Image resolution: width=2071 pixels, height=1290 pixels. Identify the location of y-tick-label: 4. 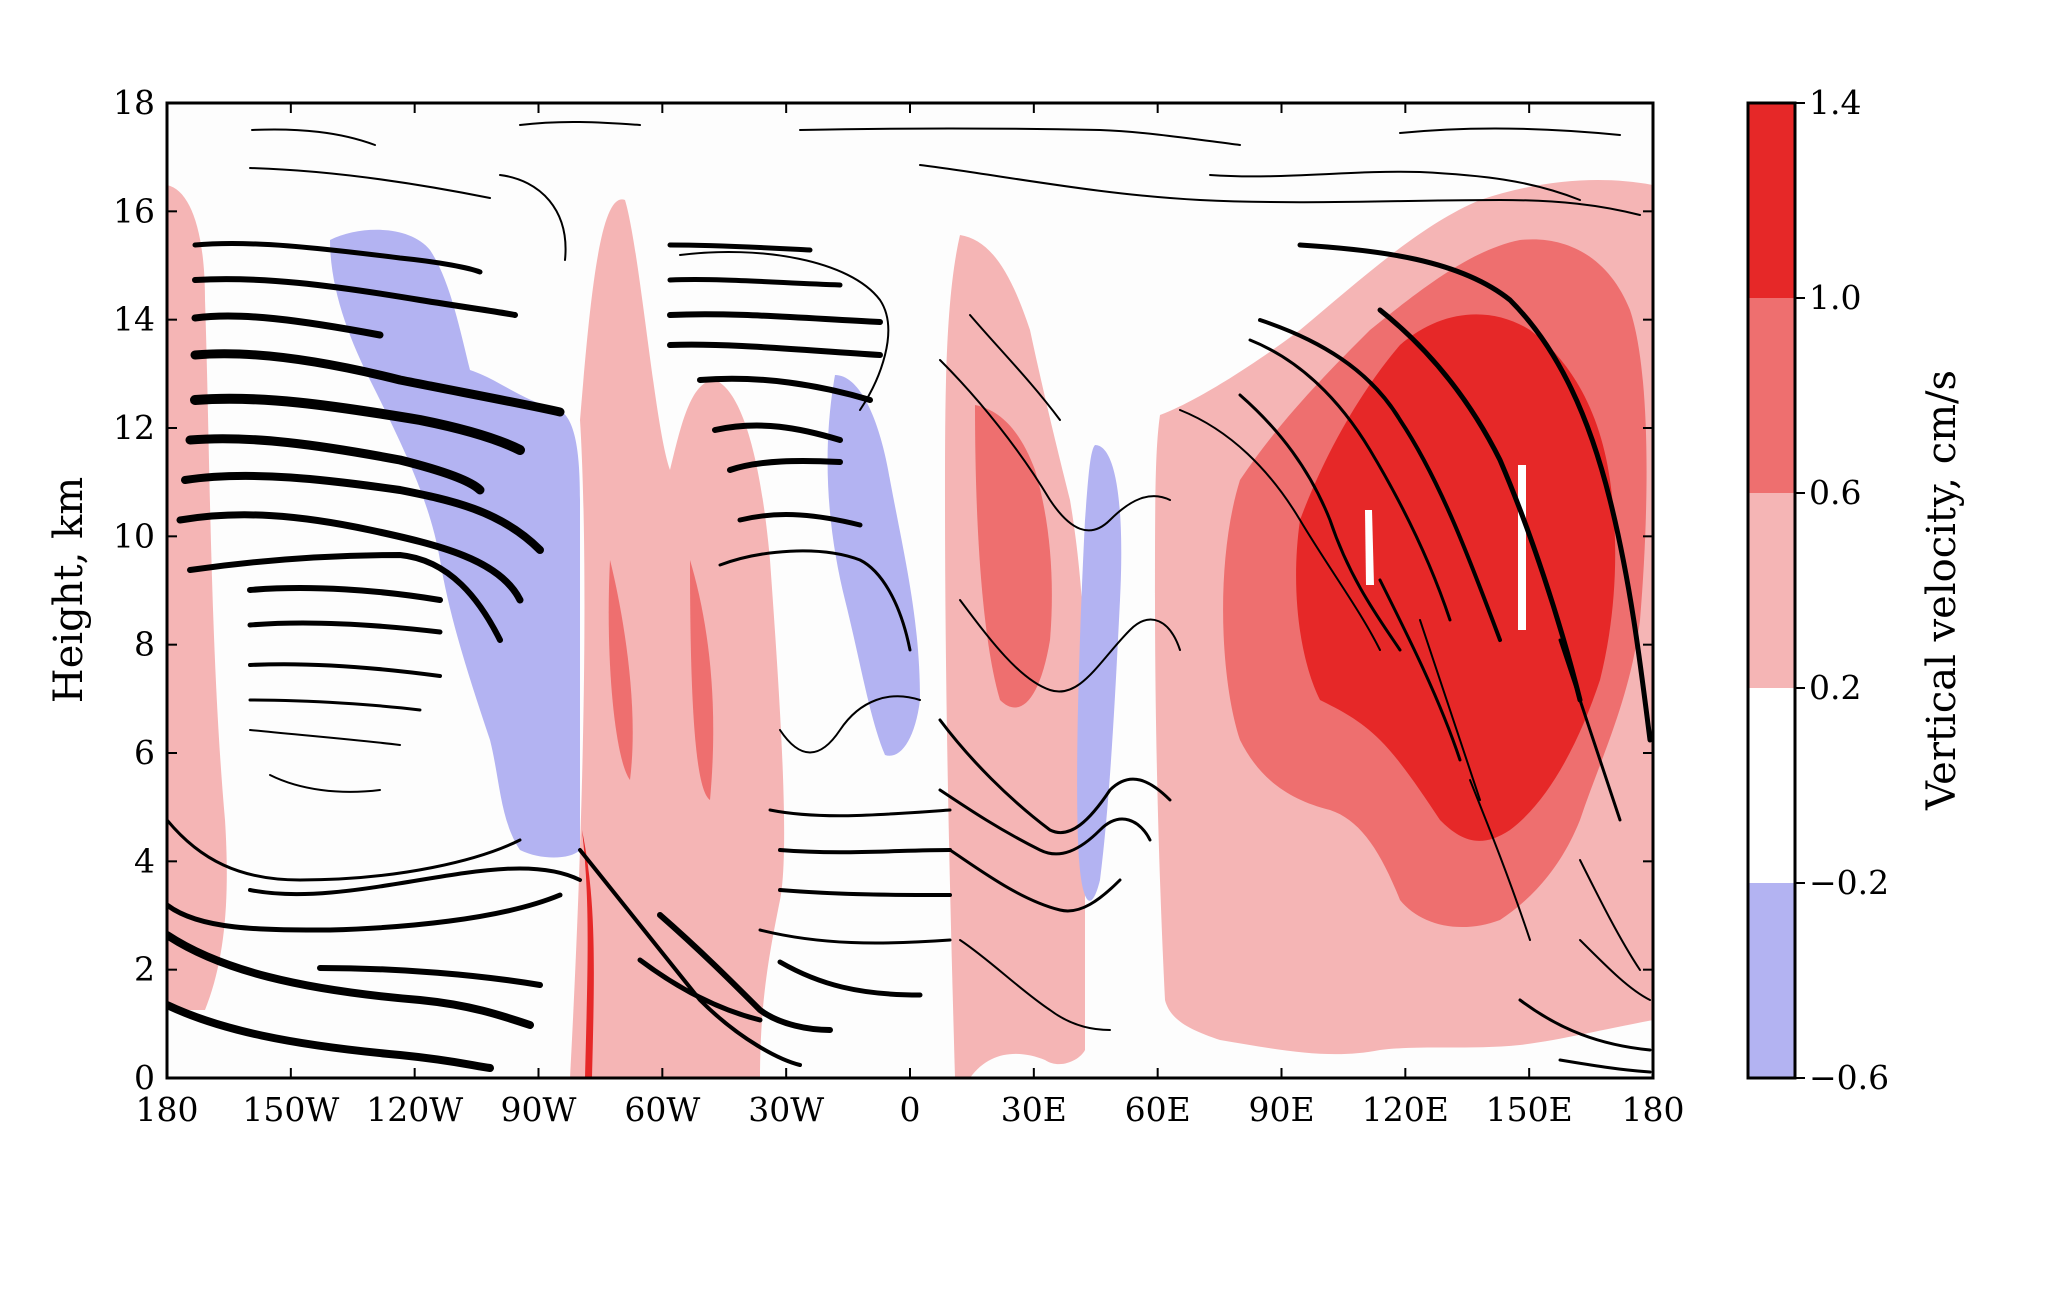
(144, 860).